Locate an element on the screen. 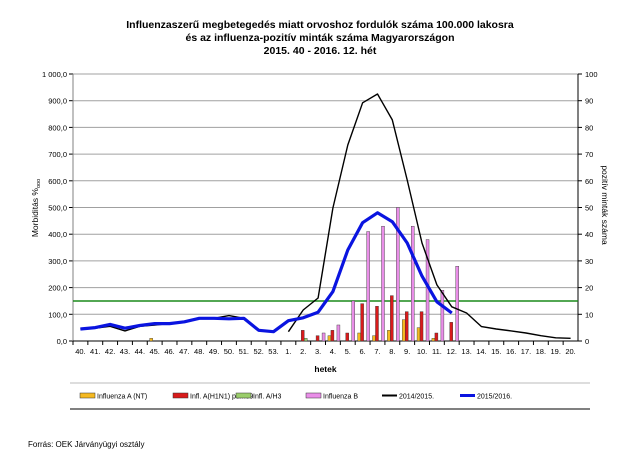  y2-tick-label: 90 is located at coordinates (589, 101).